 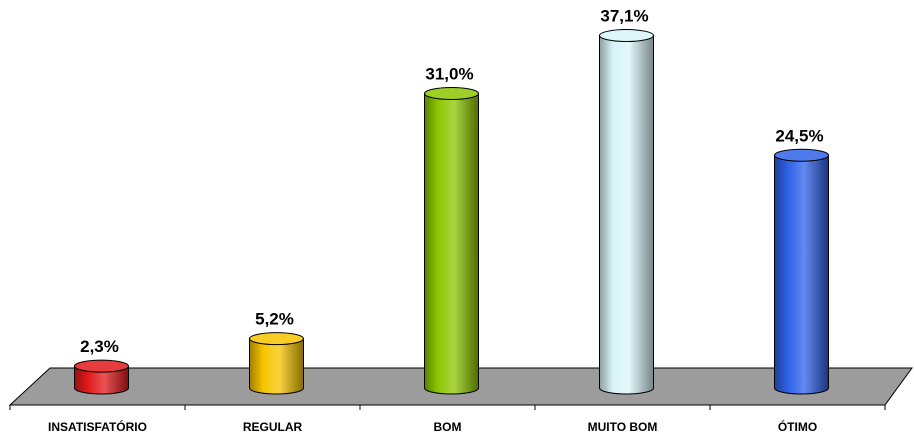 I want to click on value-label: 5,2%, so click(x=274, y=319).